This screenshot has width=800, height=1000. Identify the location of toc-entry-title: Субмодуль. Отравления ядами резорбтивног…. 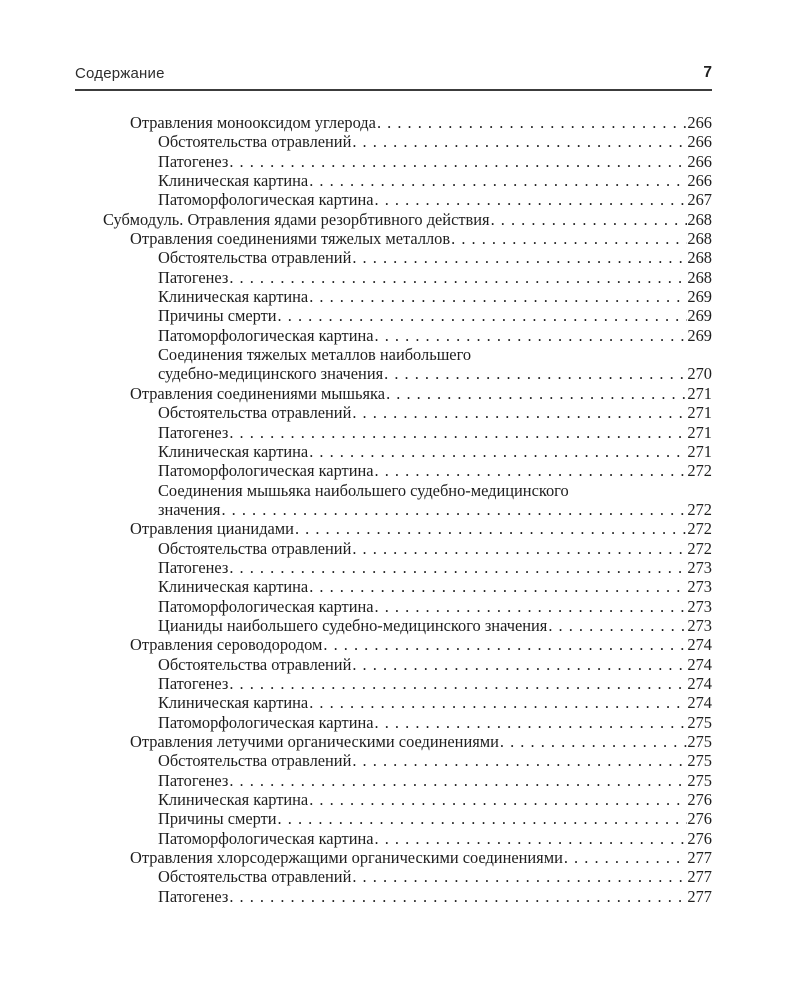
(296, 219).